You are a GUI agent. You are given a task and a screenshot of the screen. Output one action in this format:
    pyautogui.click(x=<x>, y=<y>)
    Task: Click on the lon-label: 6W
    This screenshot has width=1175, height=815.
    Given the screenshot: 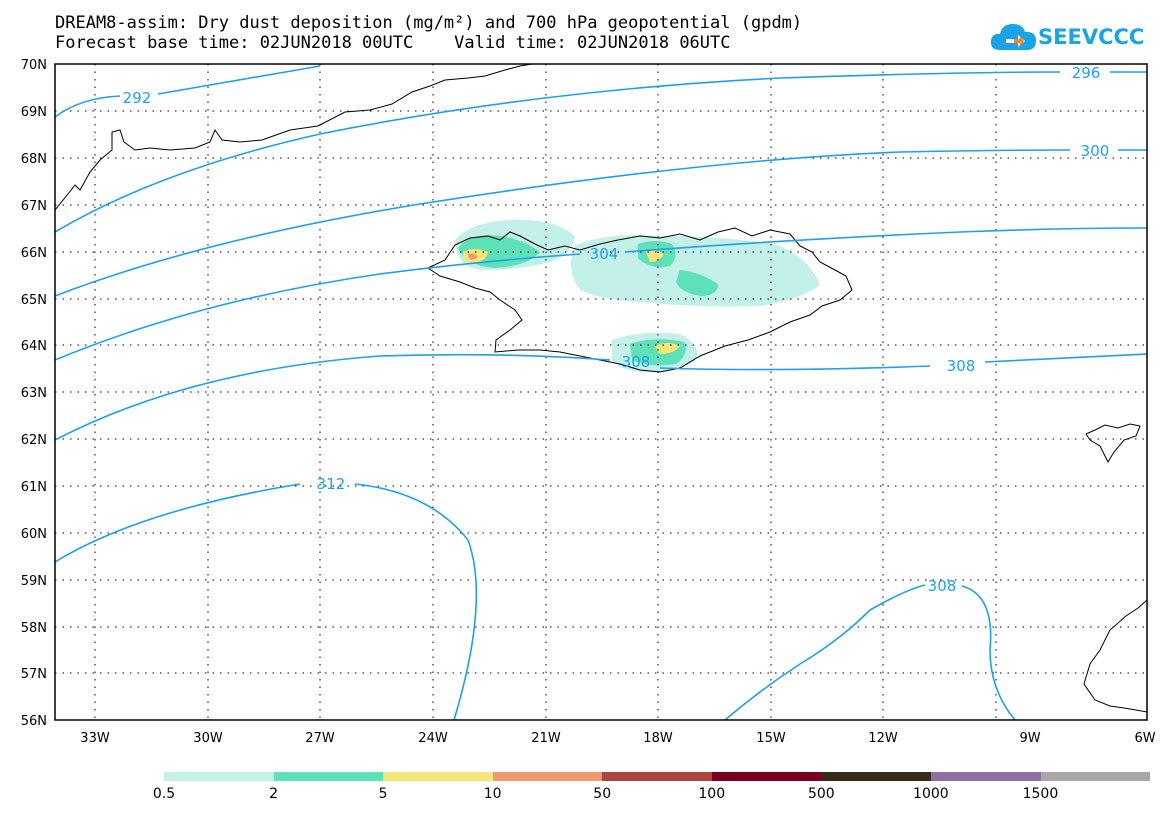 What is the action you would take?
    pyautogui.click(x=1144, y=738)
    